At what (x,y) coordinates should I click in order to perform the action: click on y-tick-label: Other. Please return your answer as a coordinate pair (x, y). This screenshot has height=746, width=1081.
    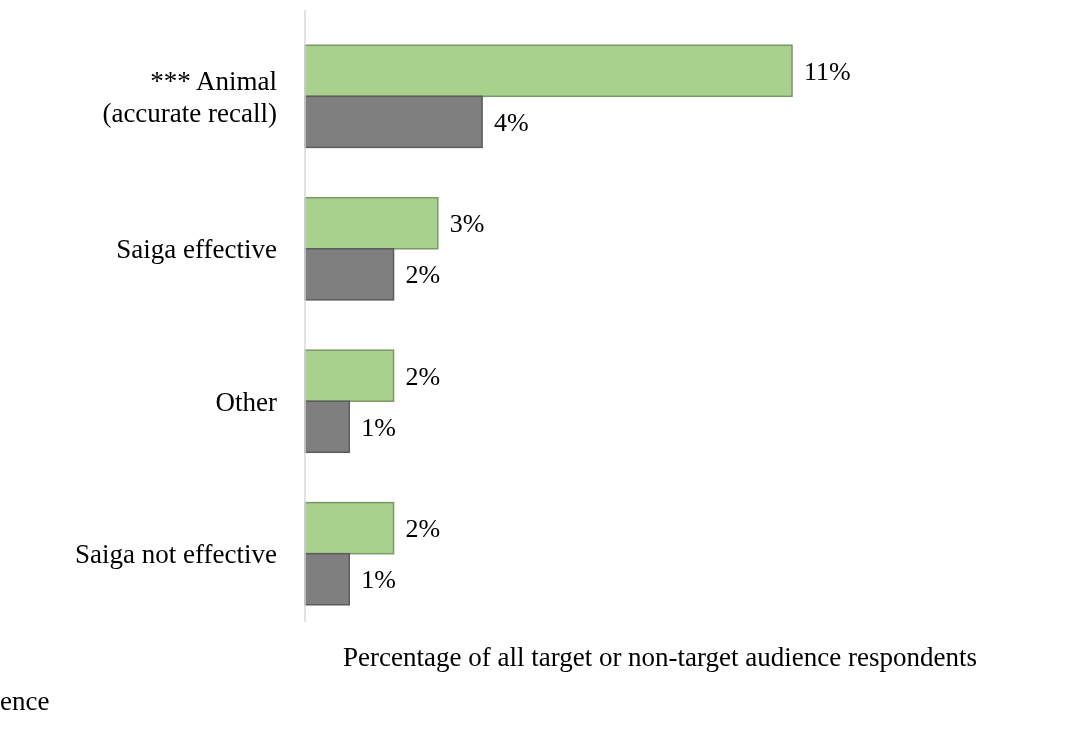
    Looking at the image, I should click on (246, 401).